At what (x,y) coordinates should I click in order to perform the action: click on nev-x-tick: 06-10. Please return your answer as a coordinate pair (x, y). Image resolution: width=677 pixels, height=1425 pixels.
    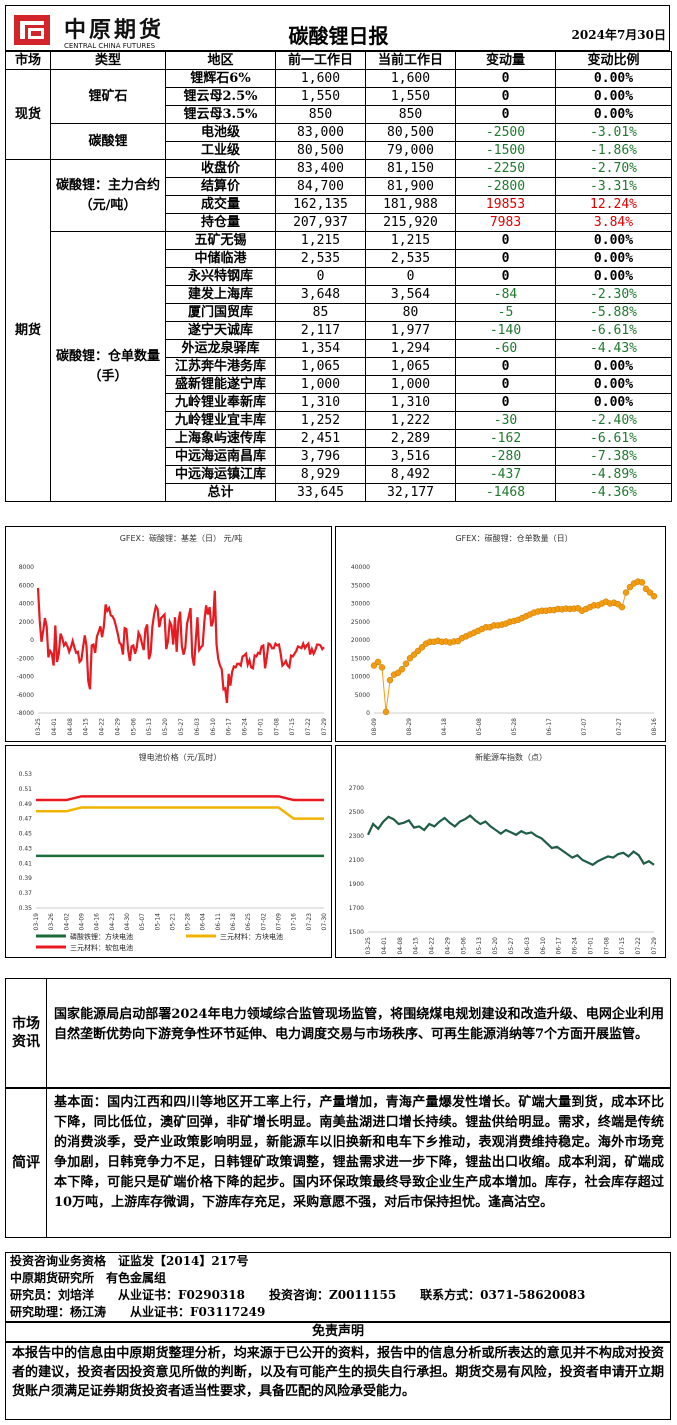
    Looking at the image, I should click on (543, 946).